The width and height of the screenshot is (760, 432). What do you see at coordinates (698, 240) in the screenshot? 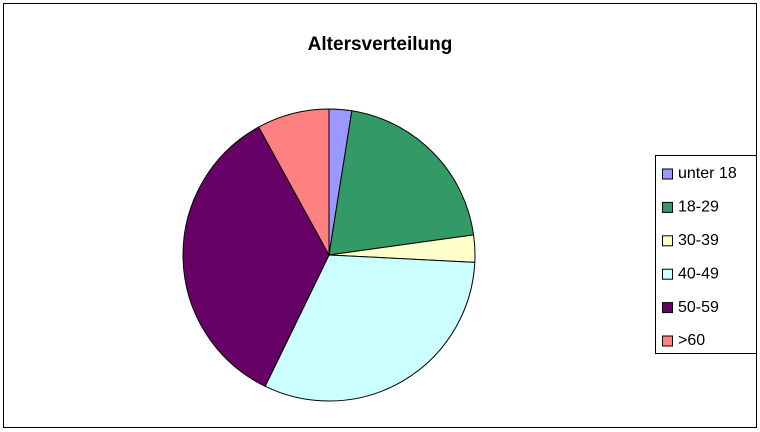
I see `legend-label: 30-39` at bounding box center [698, 240].